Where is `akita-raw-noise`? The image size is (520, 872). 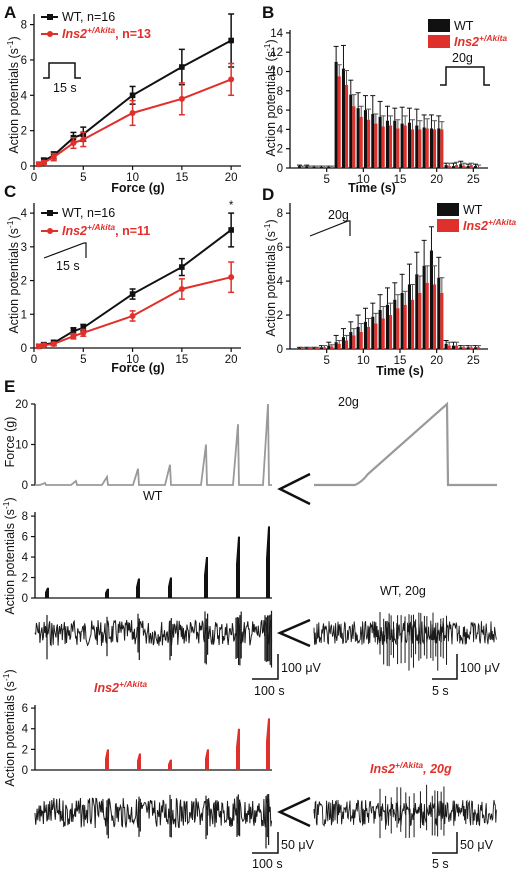 akita-raw-noise is located at coordinates (153, 813).